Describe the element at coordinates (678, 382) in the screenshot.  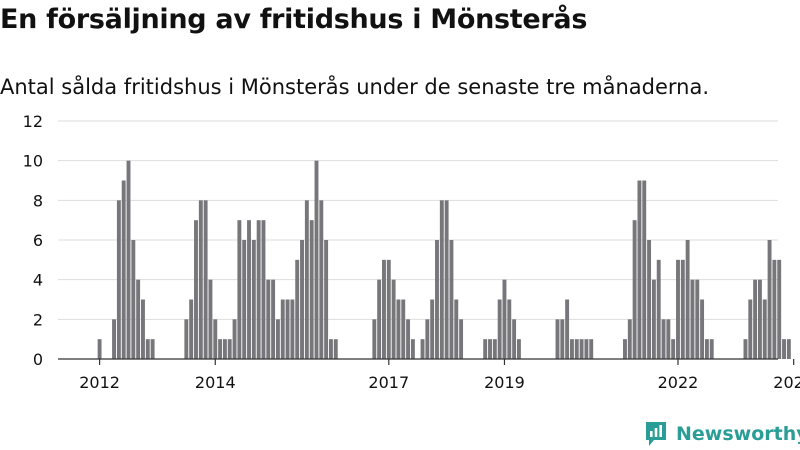
I see `x-tick-label: 2022` at that location.